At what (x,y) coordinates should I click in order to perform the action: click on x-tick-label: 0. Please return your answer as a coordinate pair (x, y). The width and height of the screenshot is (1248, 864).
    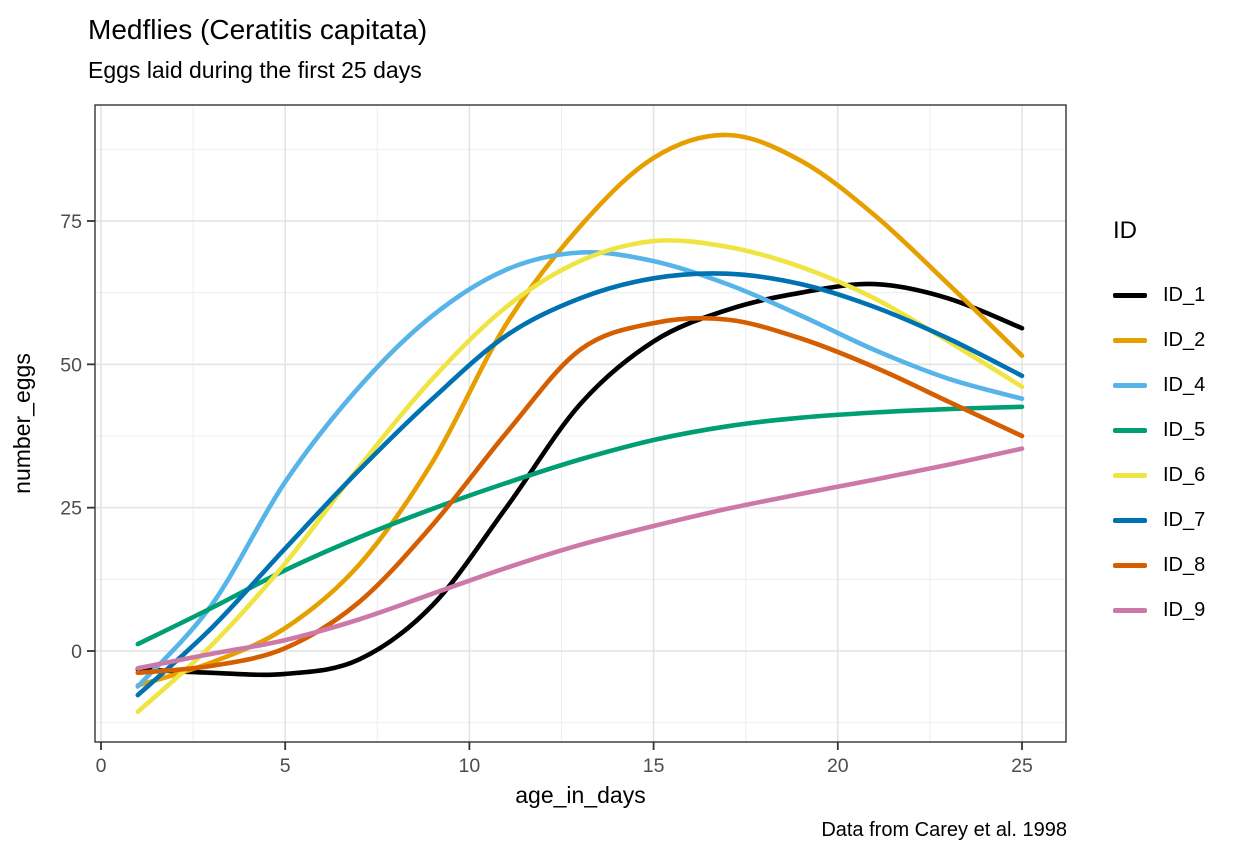
    Looking at the image, I should click on (101, 766).